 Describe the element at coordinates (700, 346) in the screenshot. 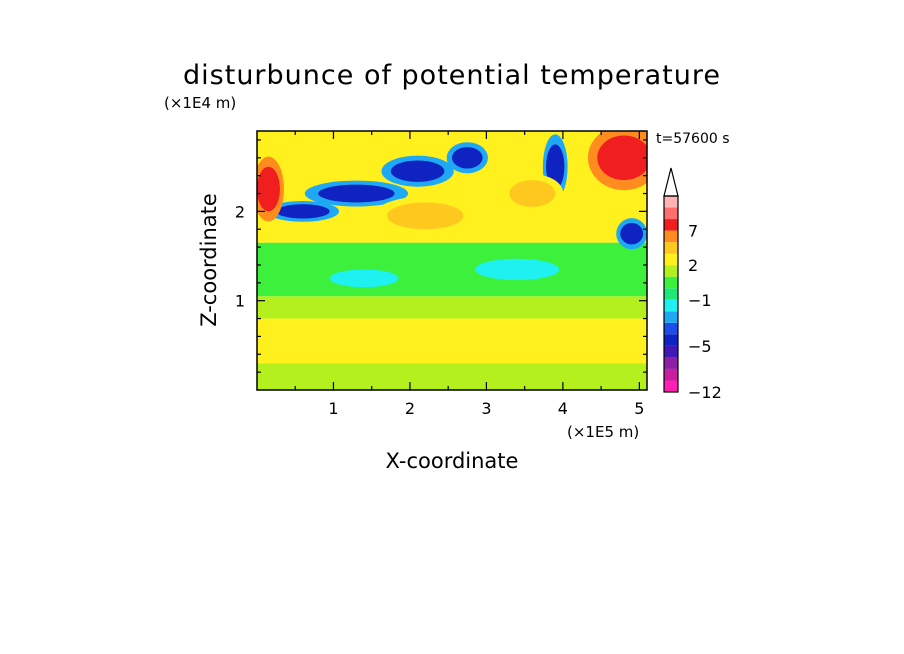

I see `colorbar-tick-label: −5` at that location.